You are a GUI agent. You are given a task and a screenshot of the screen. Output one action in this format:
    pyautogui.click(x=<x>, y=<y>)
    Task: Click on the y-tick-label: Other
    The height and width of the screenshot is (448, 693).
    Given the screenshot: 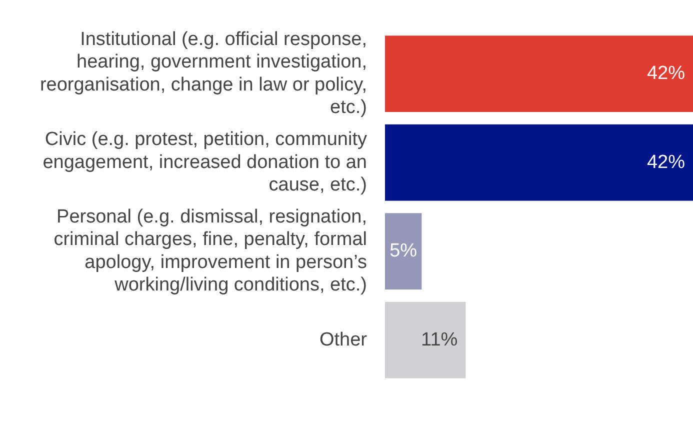 What is the action you would take?
    pyautogui.click(x=343, y=339)
    